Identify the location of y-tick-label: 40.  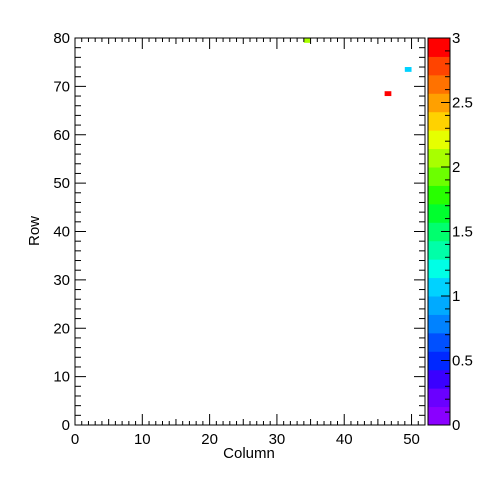
(61, 232).